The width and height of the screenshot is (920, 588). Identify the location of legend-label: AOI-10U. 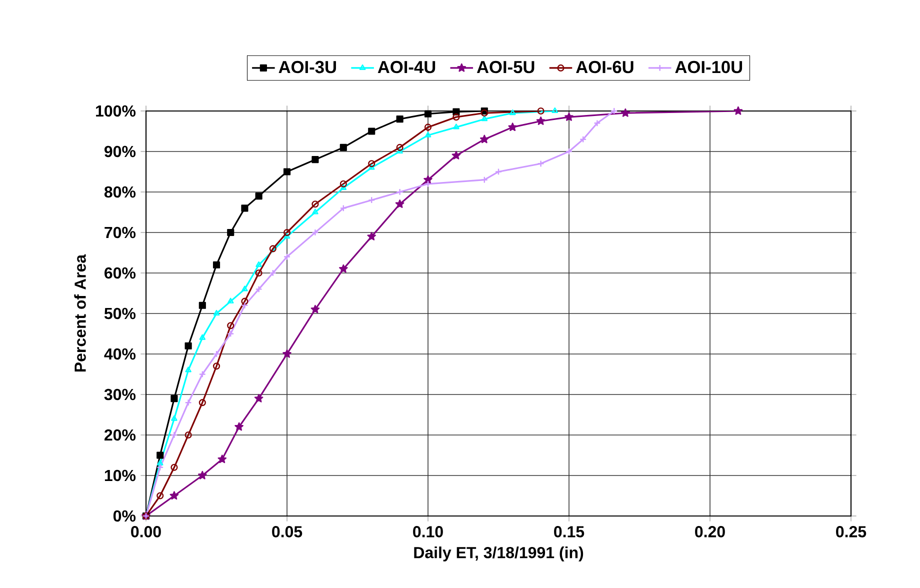
(708, 67).